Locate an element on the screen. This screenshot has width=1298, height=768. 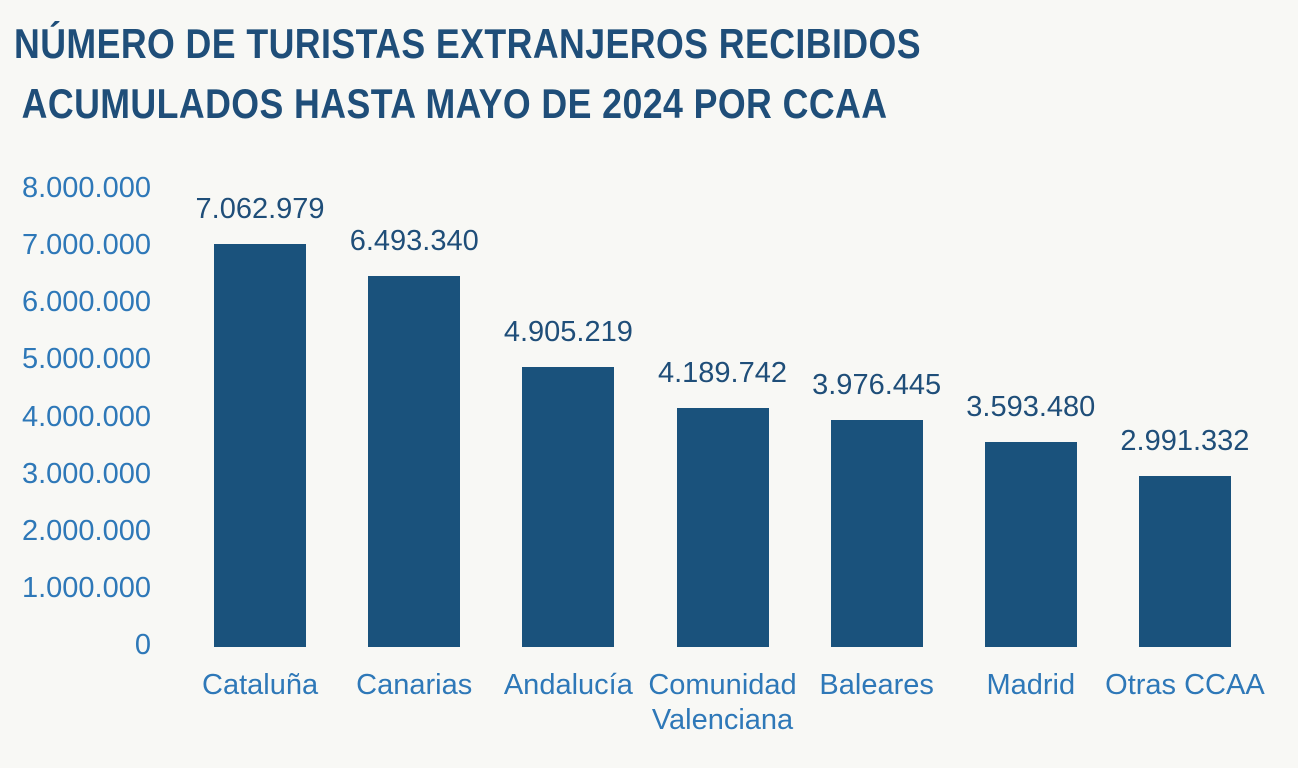
bar-madrid is located at coordinates (1030, 544).